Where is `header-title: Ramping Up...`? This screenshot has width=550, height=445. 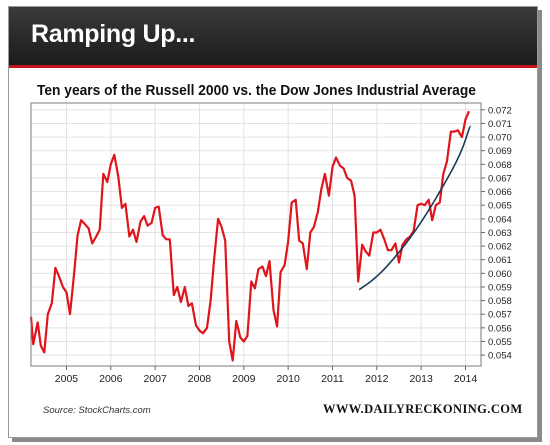 header-title: Ramping Up... is located at coordinates (113, 34).